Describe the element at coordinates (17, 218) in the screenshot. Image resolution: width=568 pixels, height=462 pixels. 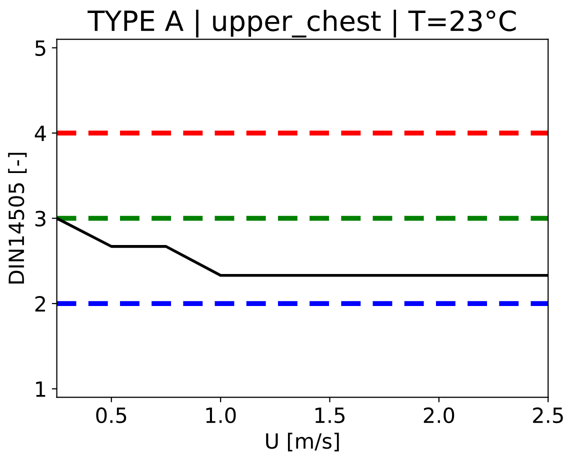
I see `y-axis-title: DIN14505 [-]` at that location.